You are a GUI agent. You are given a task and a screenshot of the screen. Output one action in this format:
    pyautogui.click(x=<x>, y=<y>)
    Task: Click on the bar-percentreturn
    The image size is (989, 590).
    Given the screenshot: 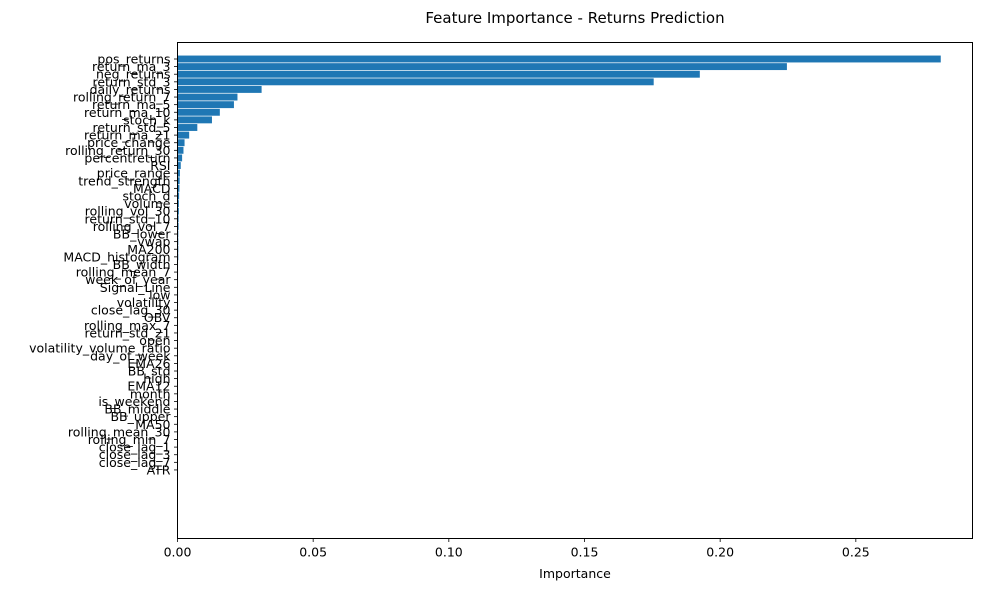 What is the action you would take?
    pyautogui.click(x=180, y=158)
    